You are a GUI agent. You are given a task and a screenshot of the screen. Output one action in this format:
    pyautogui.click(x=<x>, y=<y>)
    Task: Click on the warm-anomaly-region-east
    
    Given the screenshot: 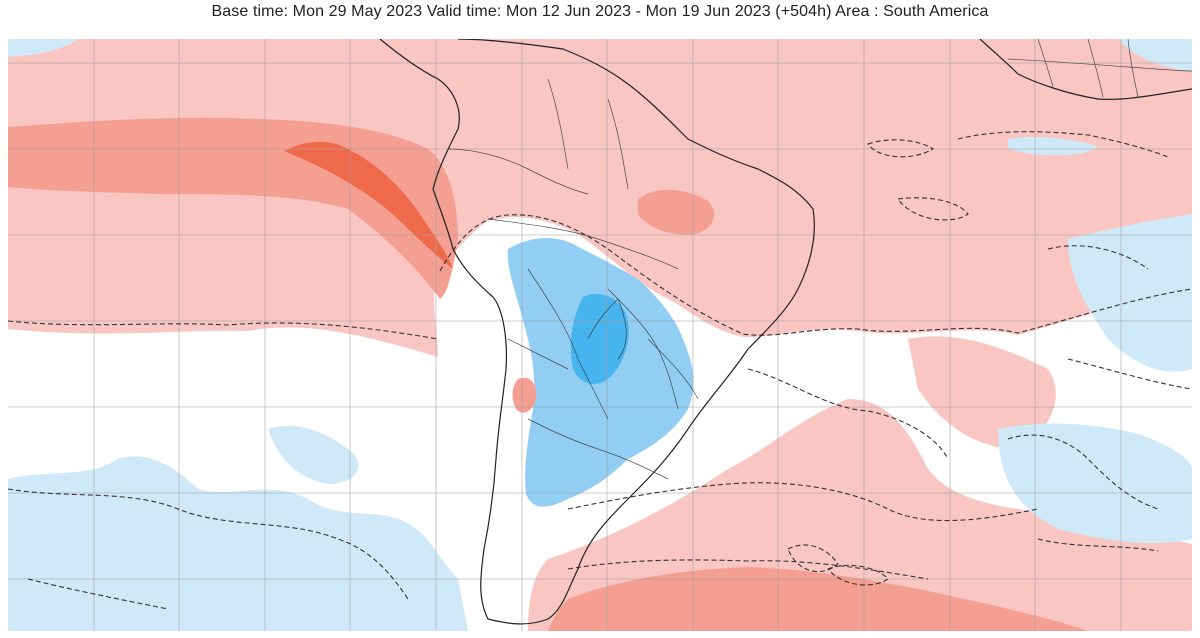 What is the action you would take?
    pyautogui.click(x=982, y=392)
    